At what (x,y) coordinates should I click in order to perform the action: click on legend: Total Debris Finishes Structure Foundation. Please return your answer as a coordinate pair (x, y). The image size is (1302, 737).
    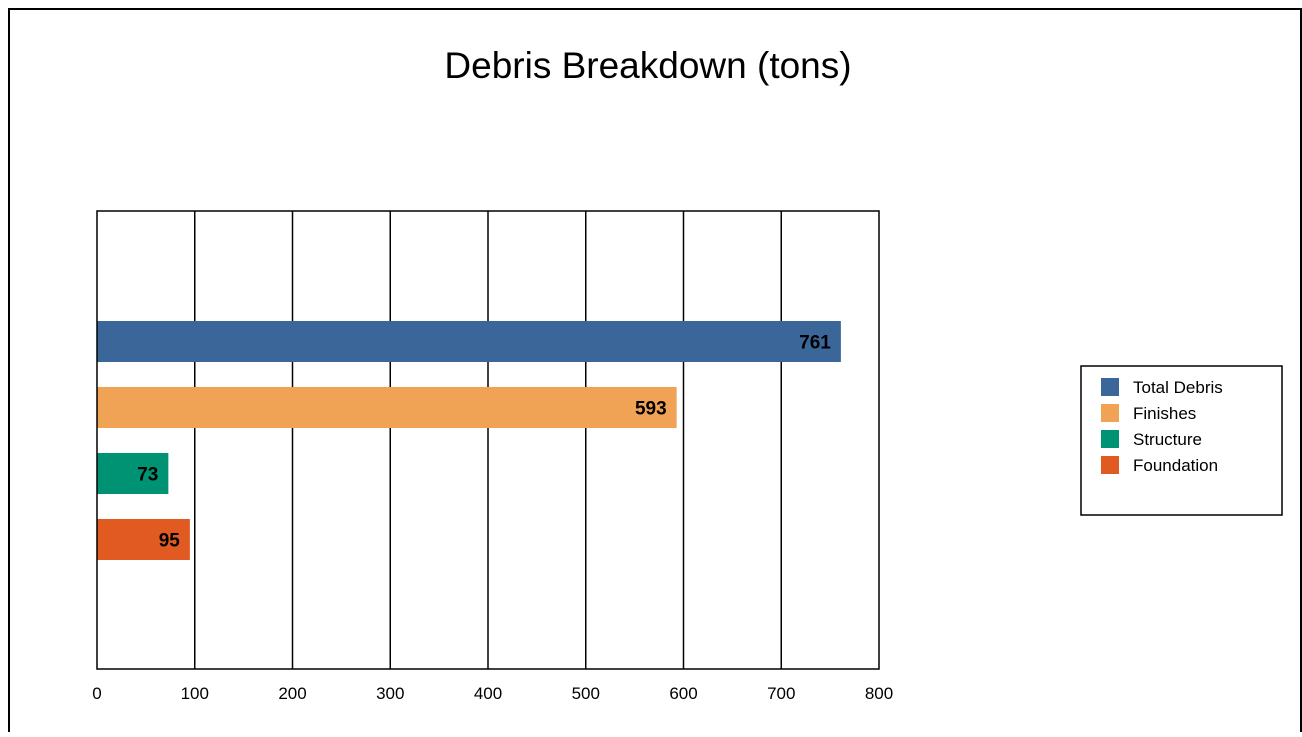
    Looking at the image, I should click on (1181, 440).